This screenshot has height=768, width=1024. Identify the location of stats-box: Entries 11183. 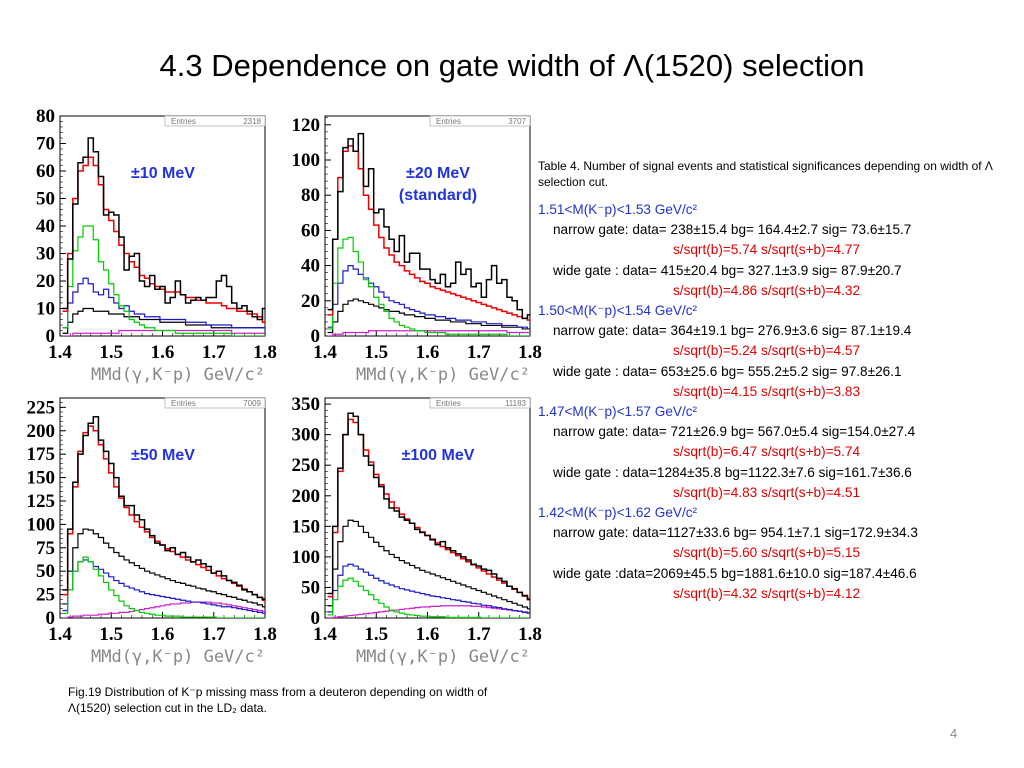
(480, 403).